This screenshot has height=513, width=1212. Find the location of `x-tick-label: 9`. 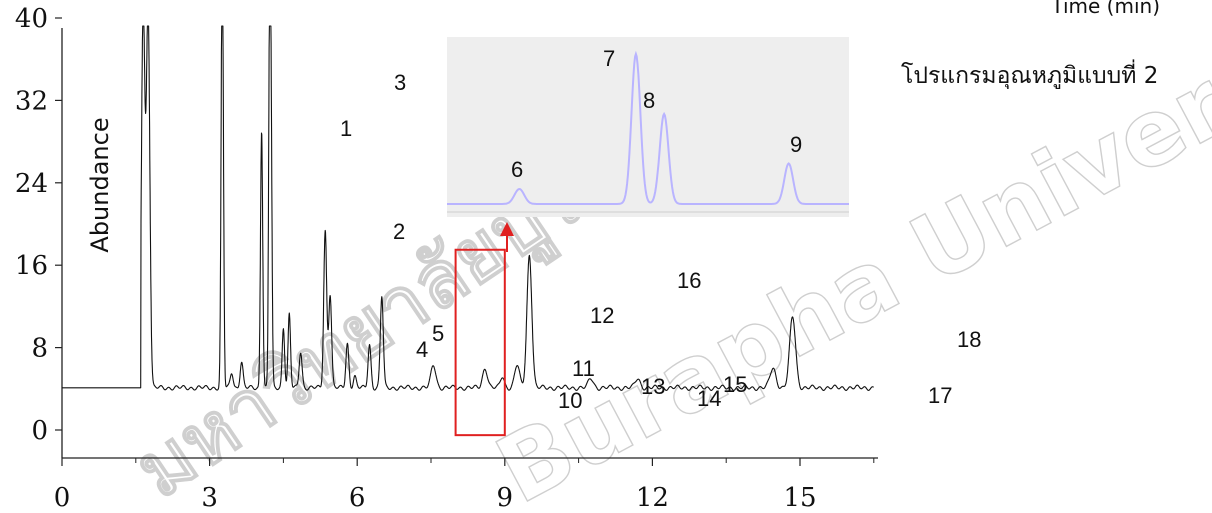

x-tick-label: 9 is located at coordinates (505, 498).